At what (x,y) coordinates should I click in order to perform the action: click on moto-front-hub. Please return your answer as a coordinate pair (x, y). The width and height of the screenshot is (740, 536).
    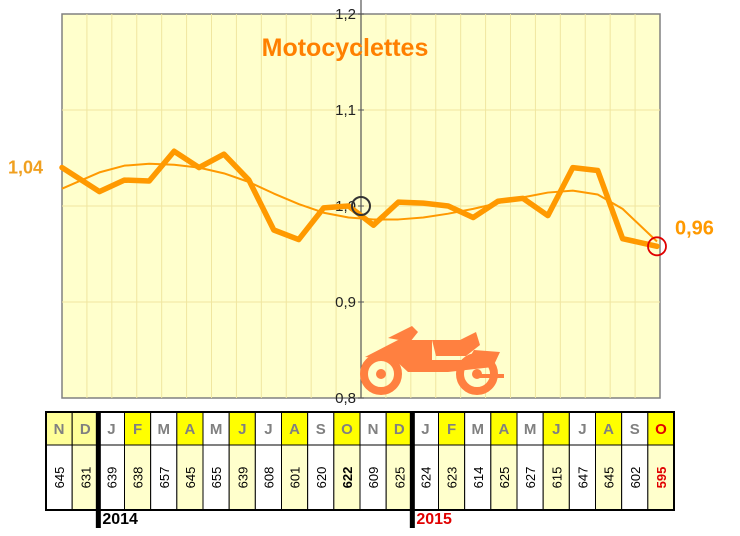
    Looking at the image, I should click on (477, 374).